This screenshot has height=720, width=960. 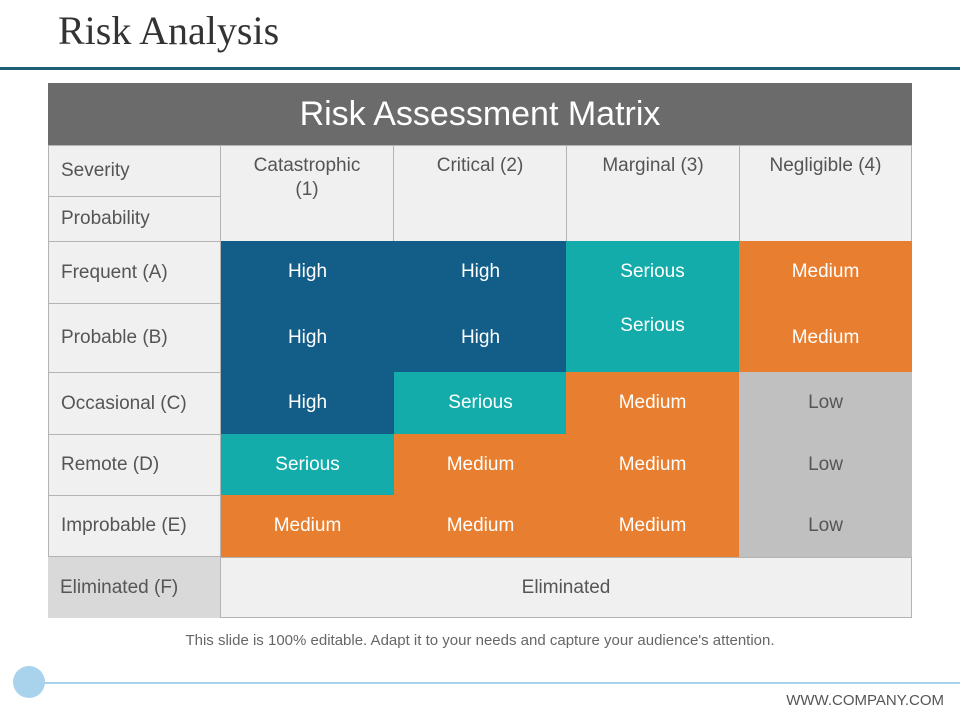 I want to click on risk-cell-e4: Low, so click(x=825, y=526).